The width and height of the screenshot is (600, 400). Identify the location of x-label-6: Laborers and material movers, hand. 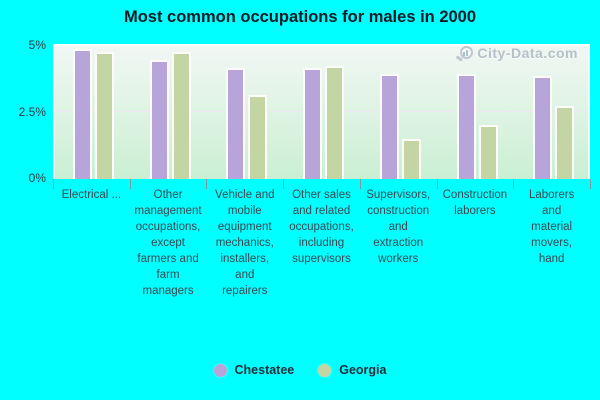
(551, 227).